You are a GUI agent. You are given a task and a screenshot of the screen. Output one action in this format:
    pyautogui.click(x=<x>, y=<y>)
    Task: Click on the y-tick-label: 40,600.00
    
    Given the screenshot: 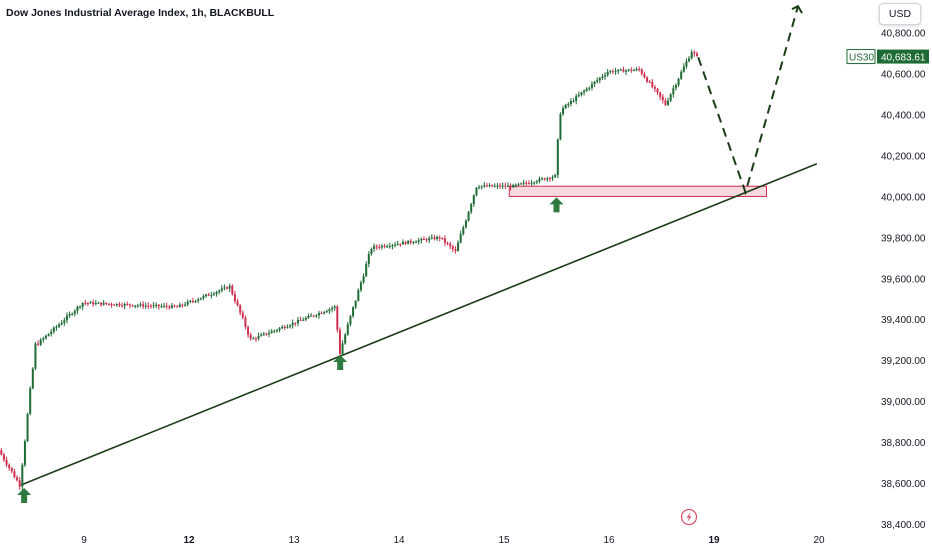 What is the action you would take?
    pyautogui.click(x=903, y=75)
    